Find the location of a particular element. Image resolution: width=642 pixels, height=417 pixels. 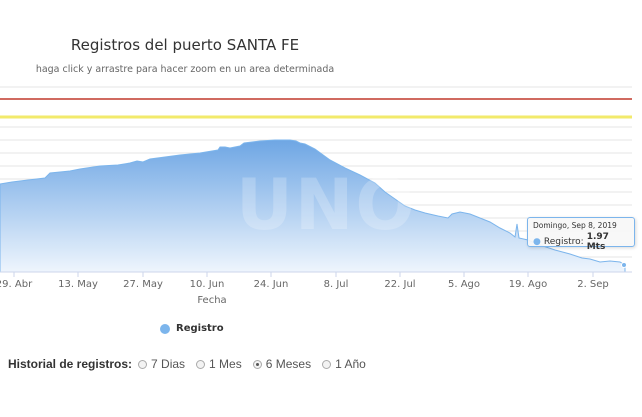

radio-7-dias: 7 Dias is located at coordinates (161, 364).